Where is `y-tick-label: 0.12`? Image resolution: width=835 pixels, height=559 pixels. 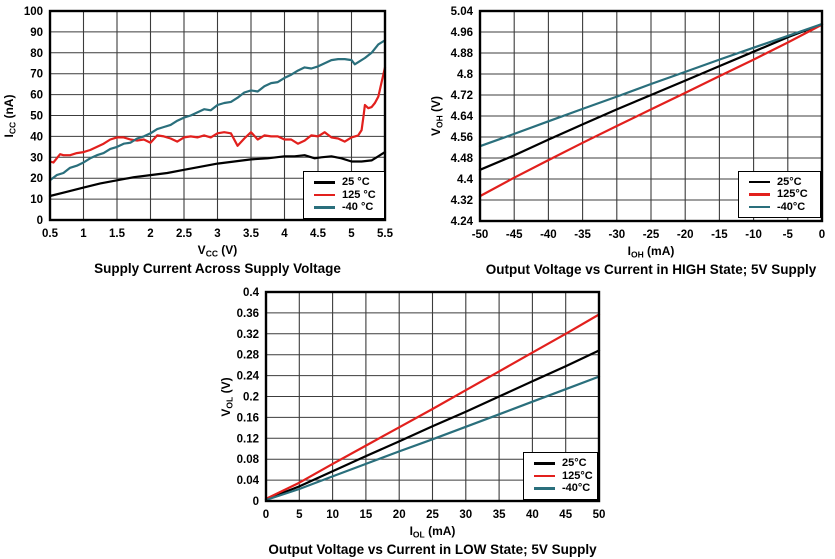
y-tick-label: 0.12 is located at coordinates (248, 439).